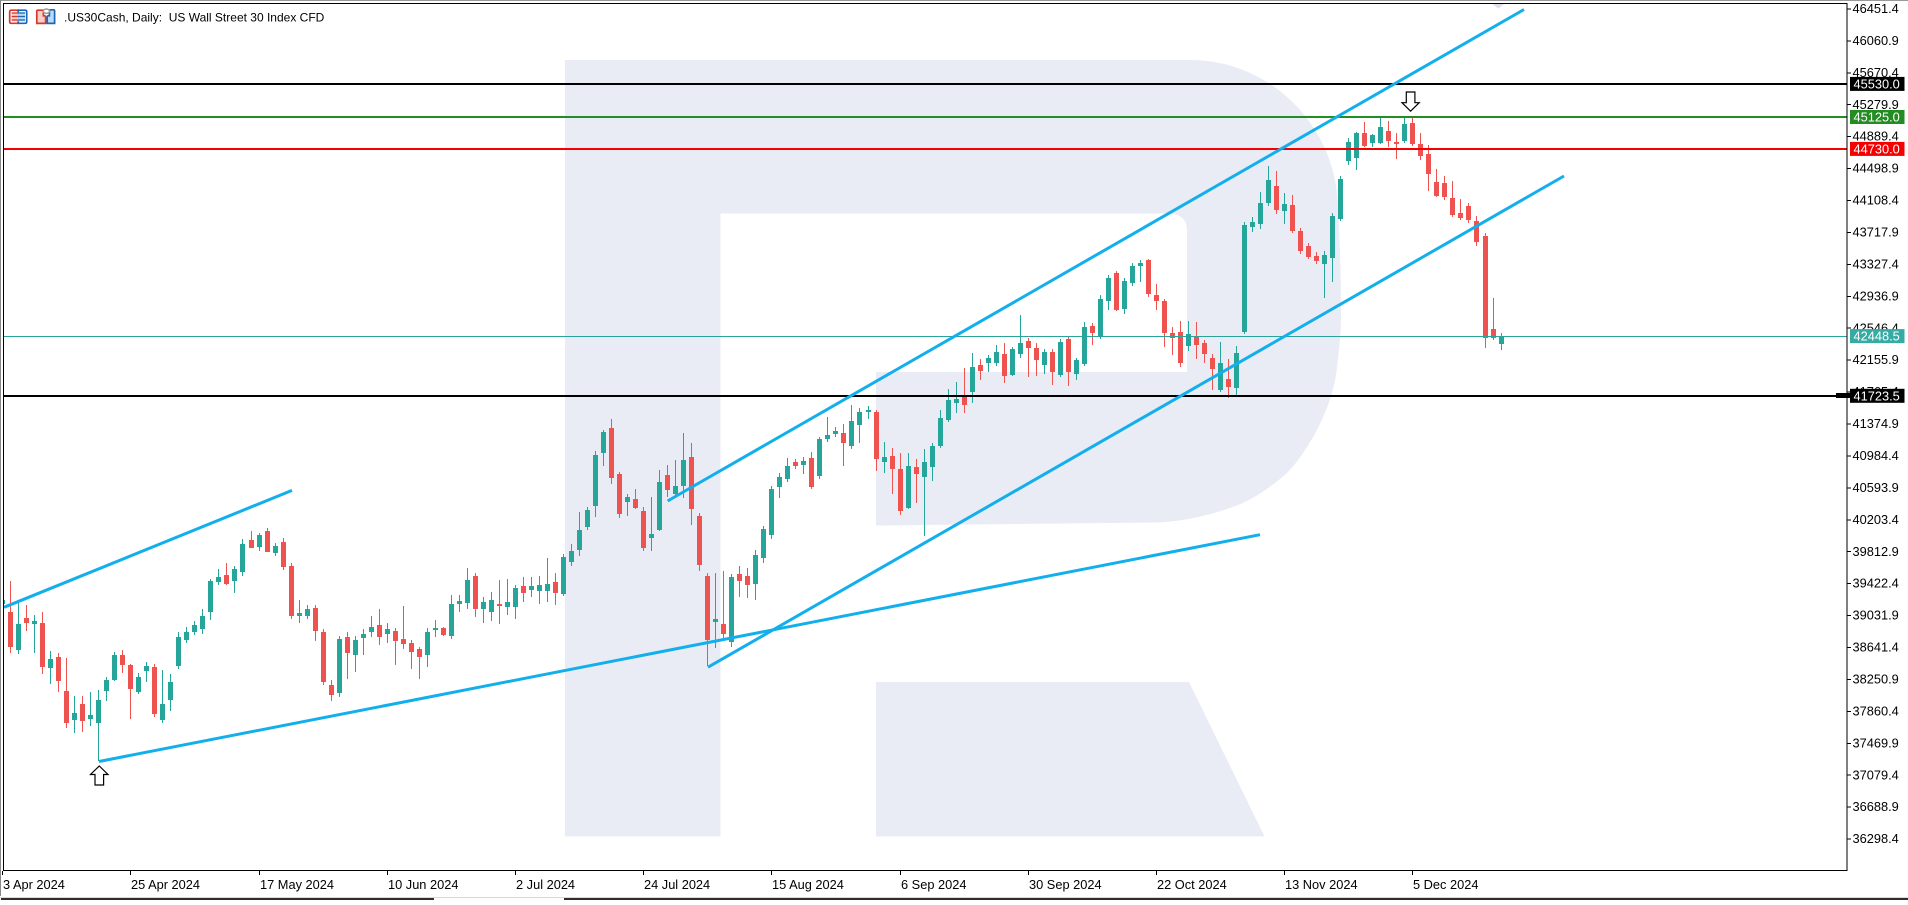 This screenshot has width=1908, height=905. What do you see at coordinates (808, 884) in the screenshot?
I see `svg-text: 15 Aug 2024` at bounding box center [808, 884].